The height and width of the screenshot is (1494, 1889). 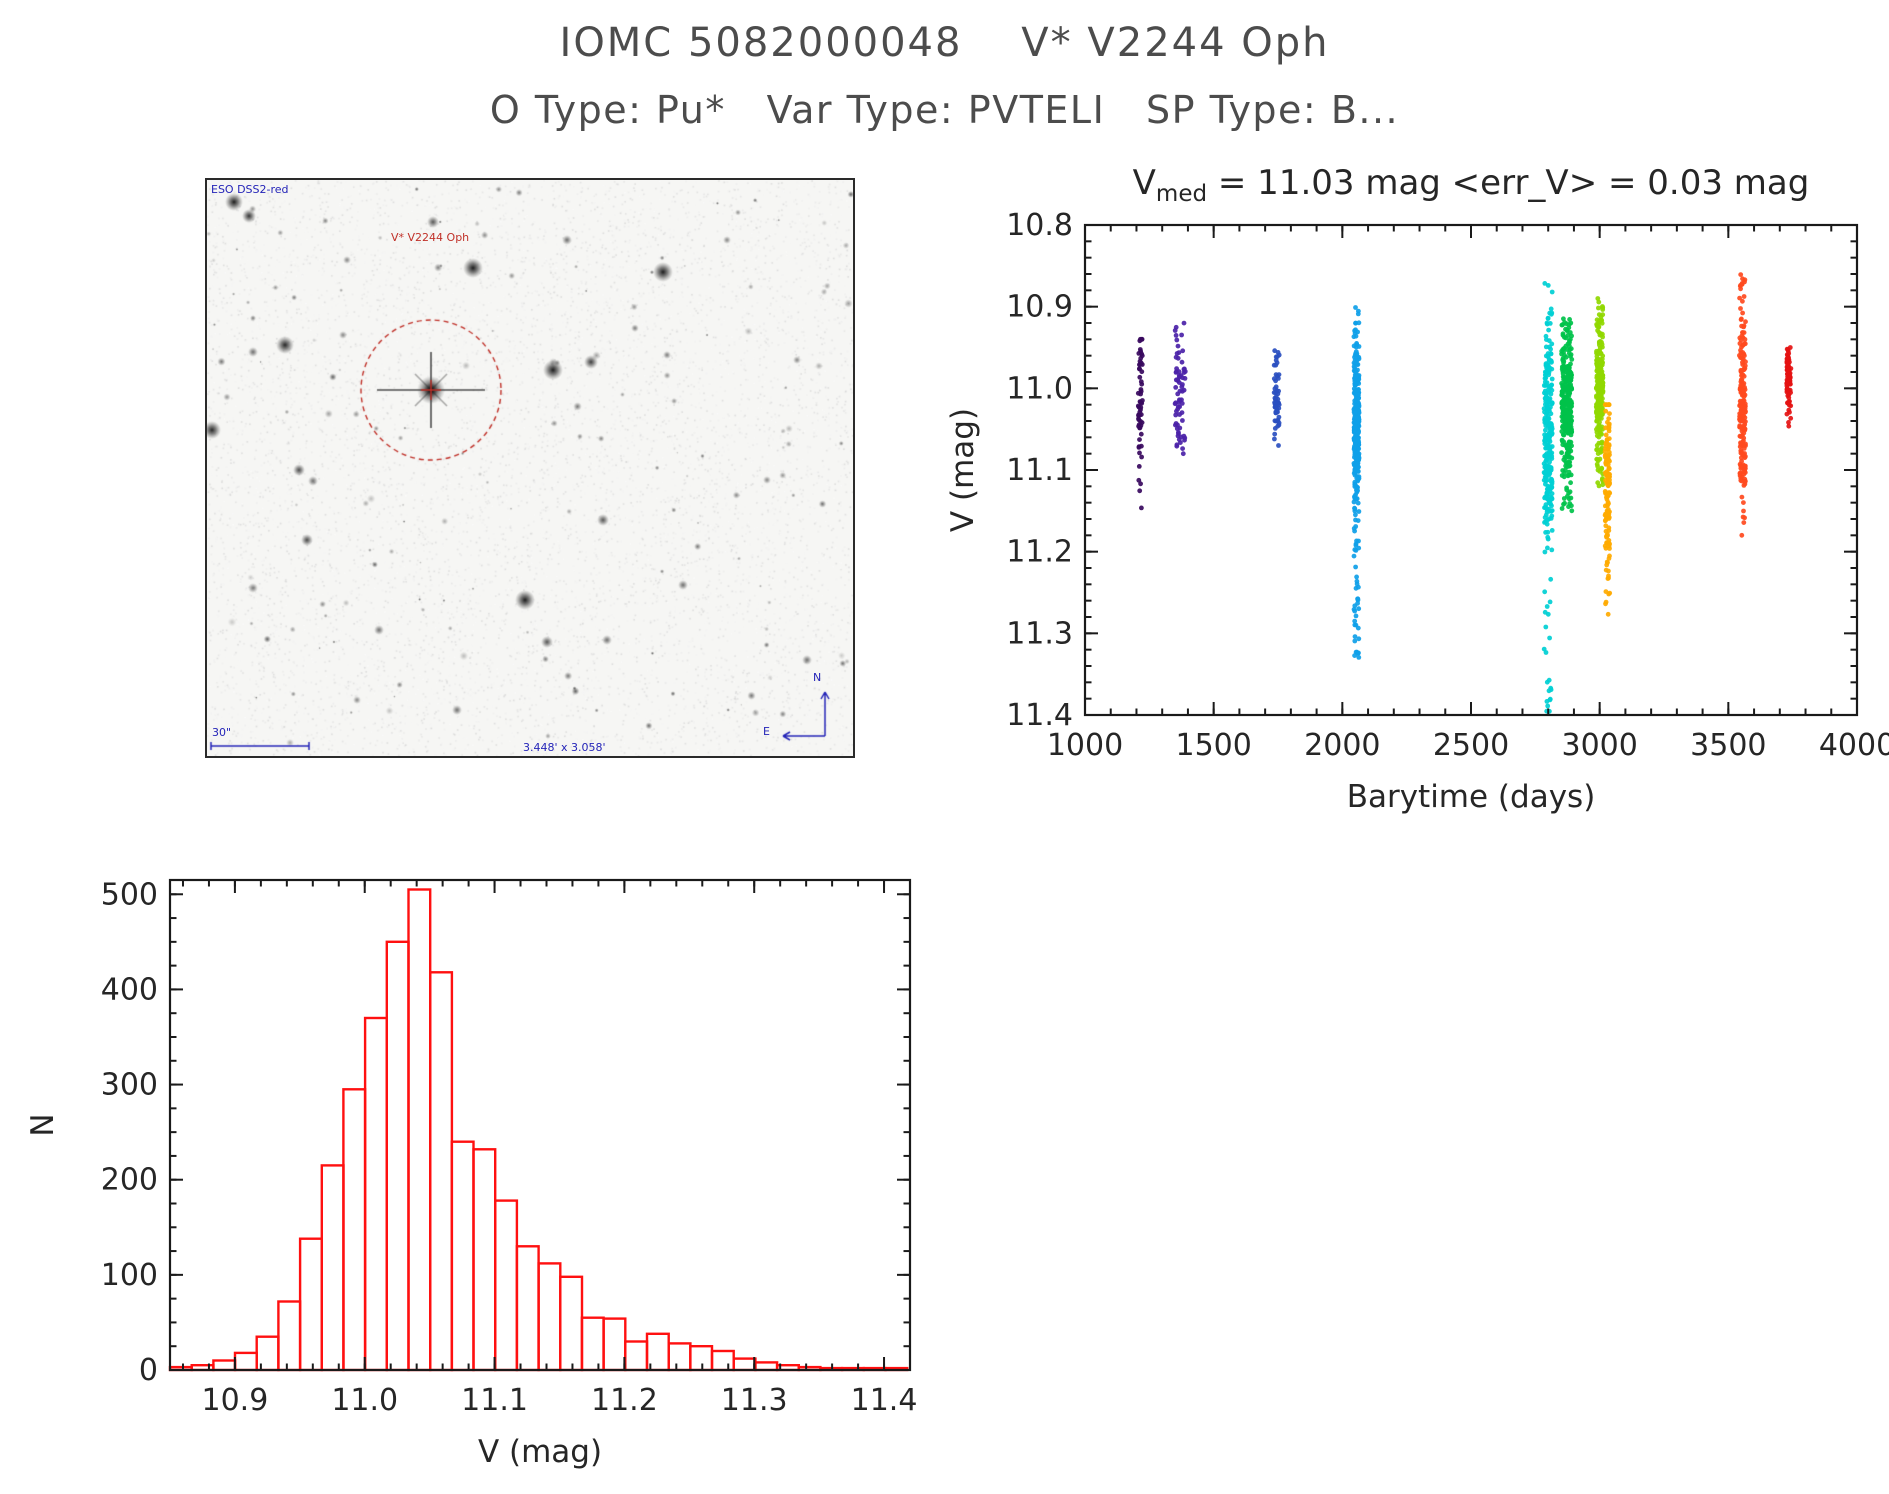 I want to click on field-size-label: 3.448' x 3.058', so click(x=564, y=747).